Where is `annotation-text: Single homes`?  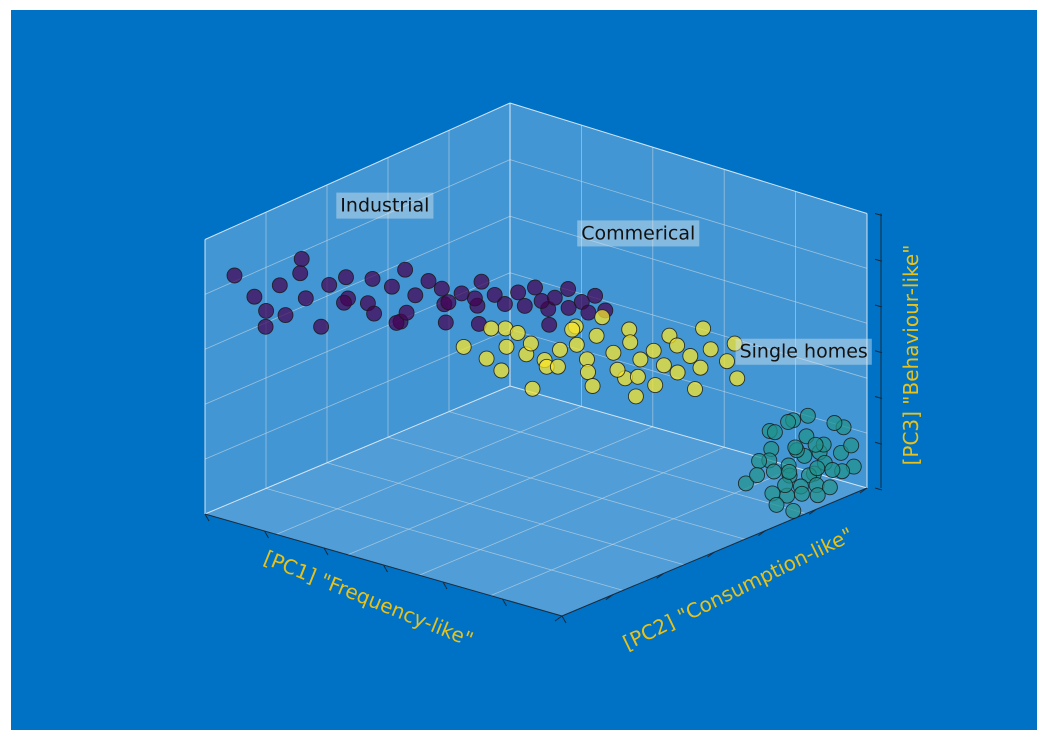 annotation-text: Single homes is located at coordinates (804, 352).